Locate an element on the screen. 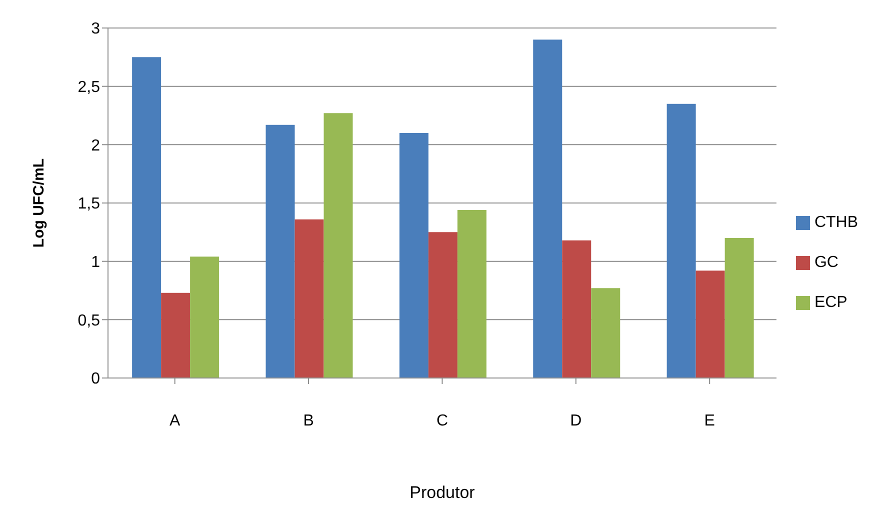 The height and width of the screenshot is (531, 891). y-axis-title: Log UFC/mL is located at coordinates (39, 203).